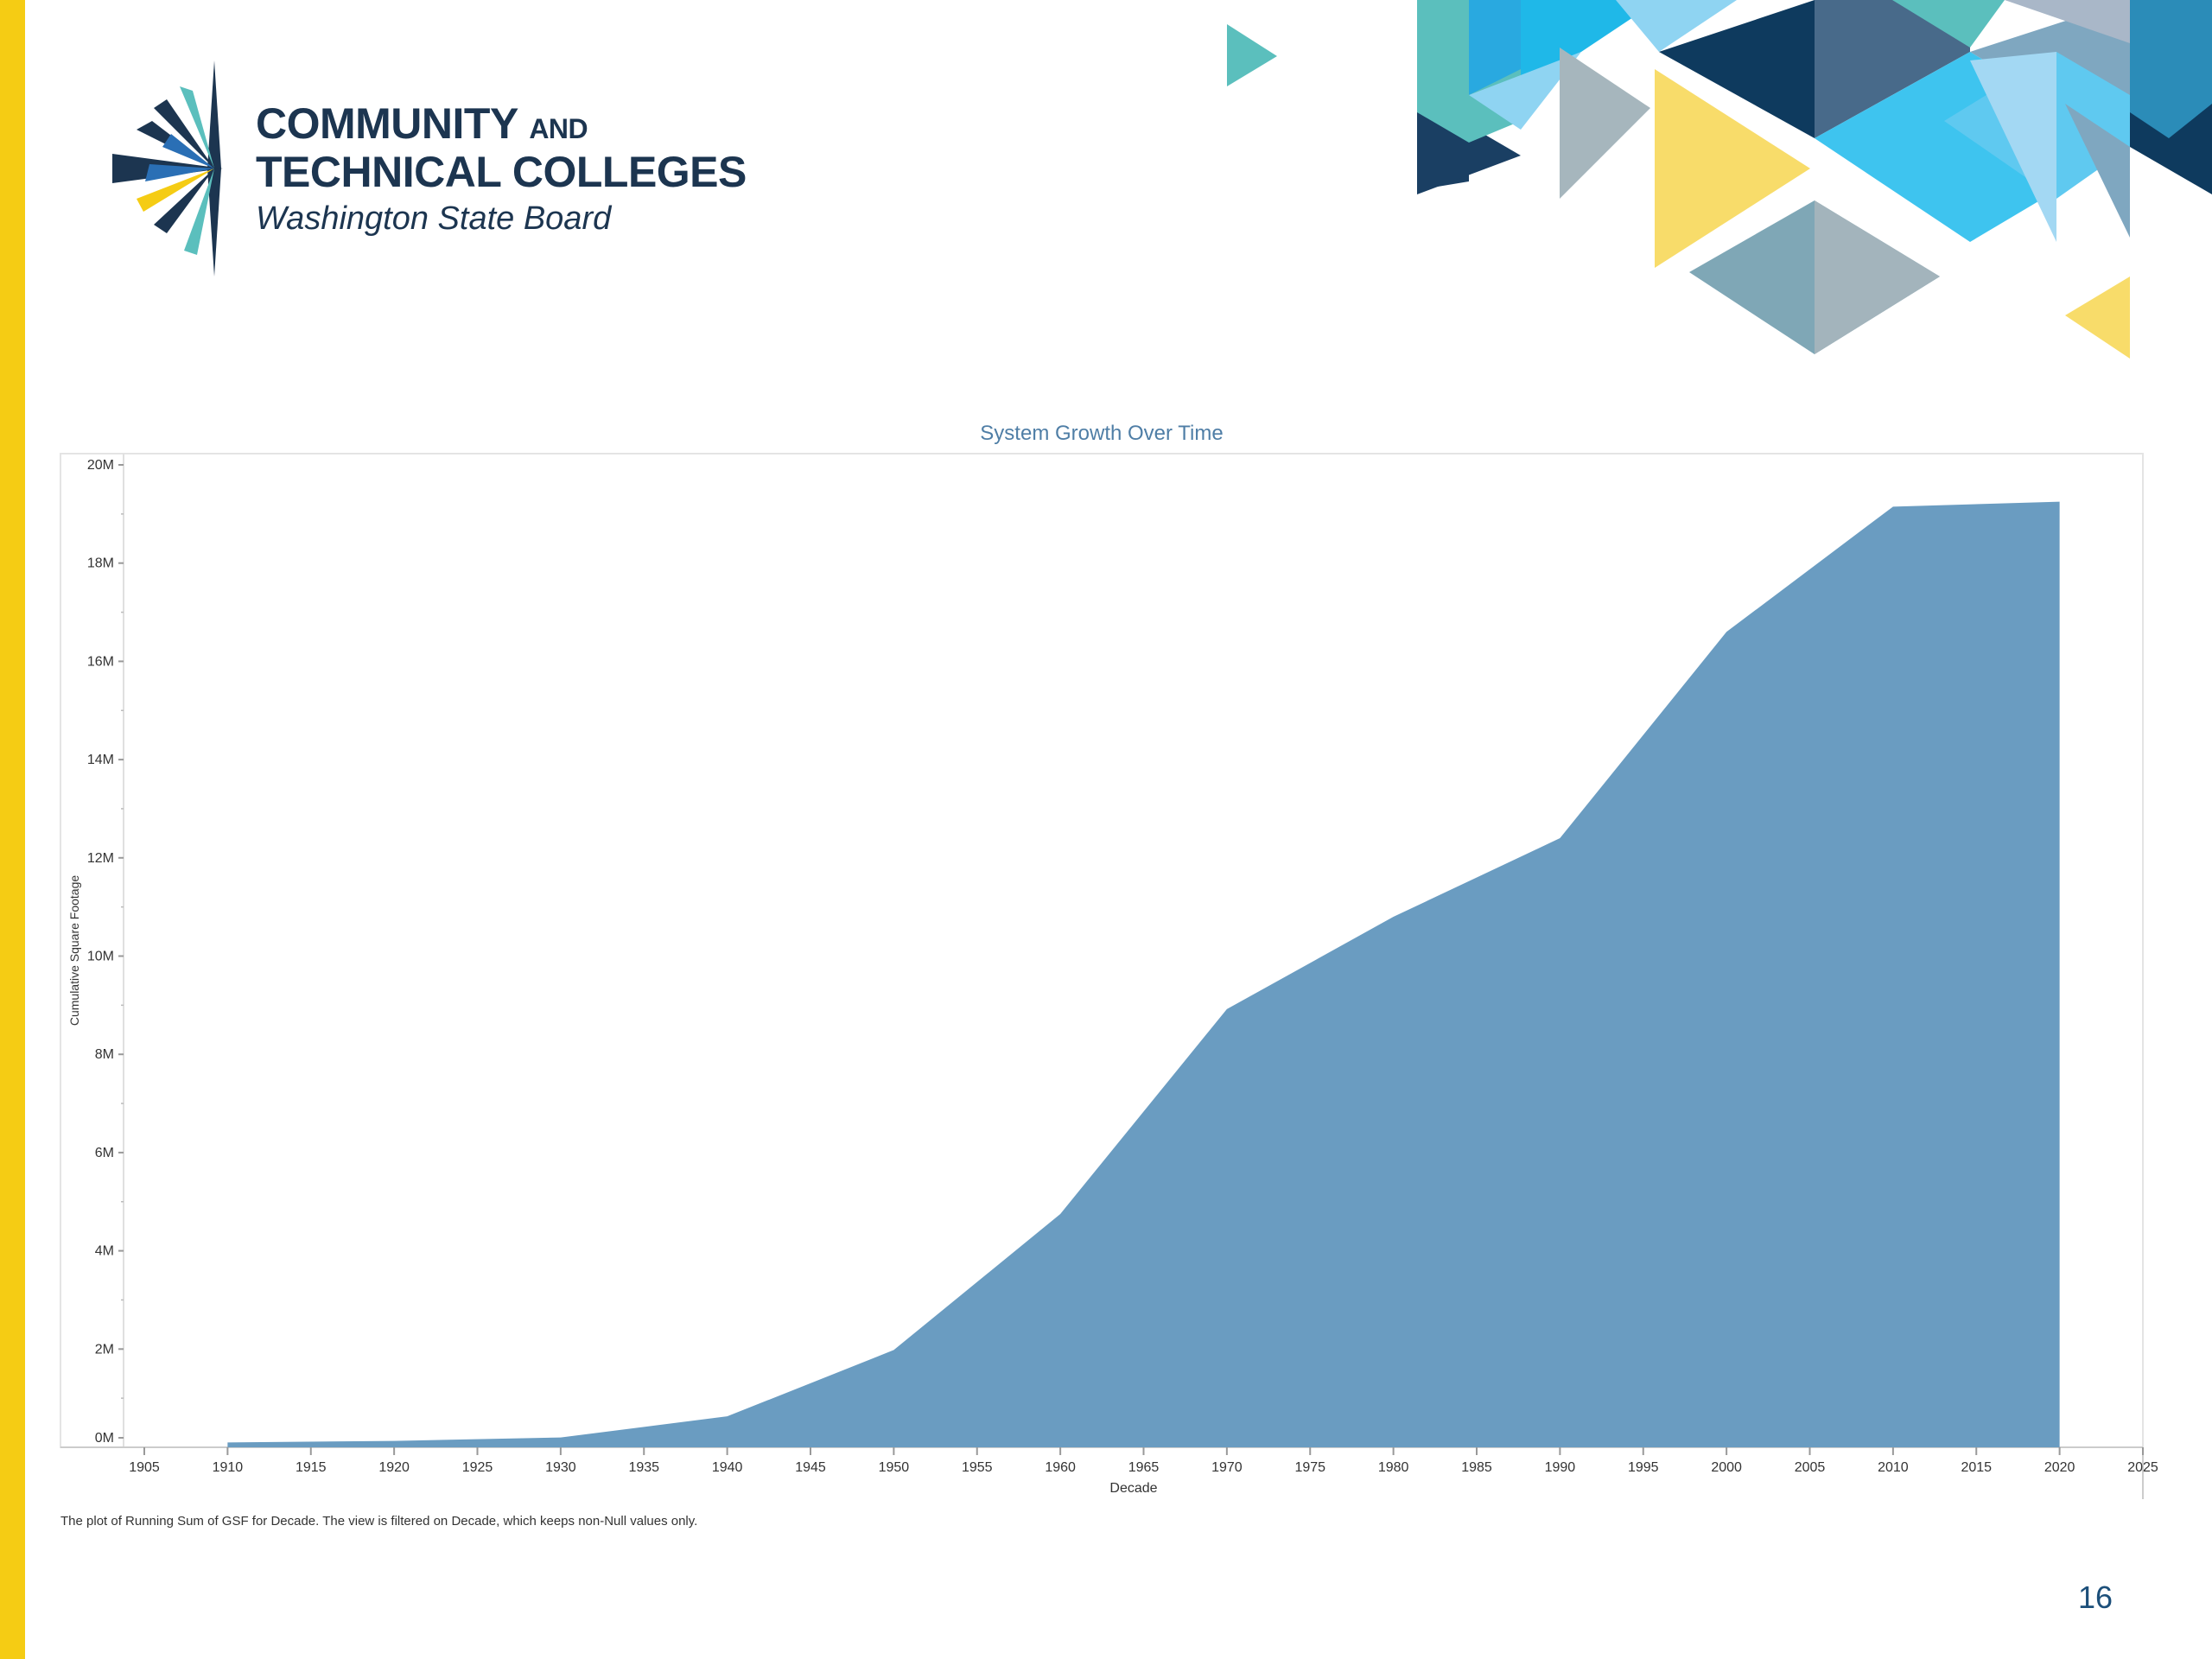  I want to click on x-tick-label-1905: 1905, so click(144, 1467).